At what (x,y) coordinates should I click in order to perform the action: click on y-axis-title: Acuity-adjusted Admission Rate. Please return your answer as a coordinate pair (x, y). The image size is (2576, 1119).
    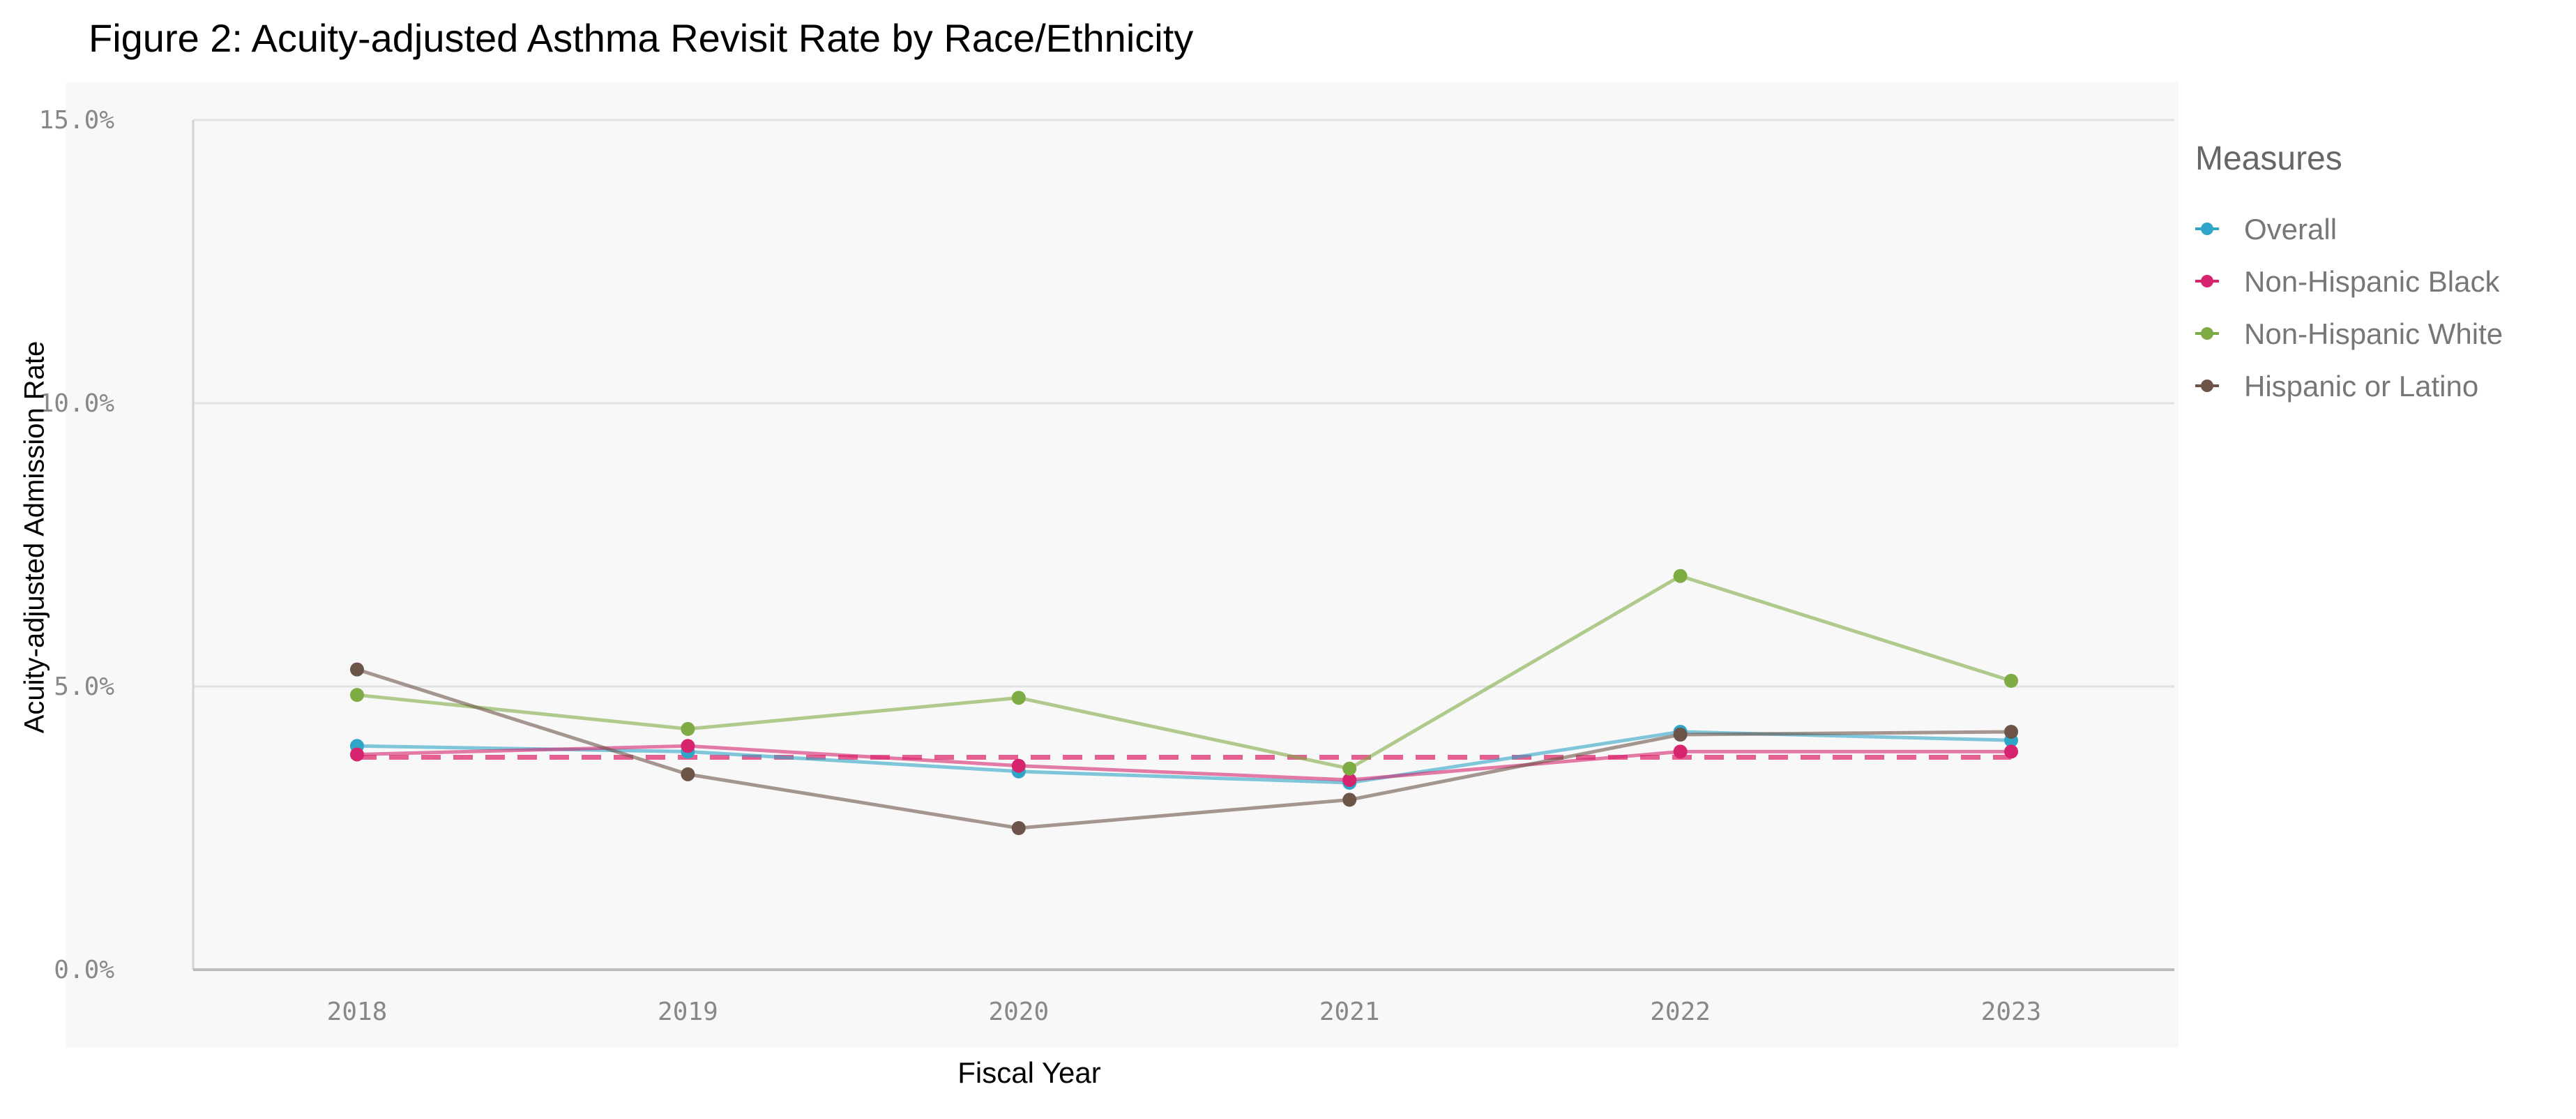
    Looking at the image, I should click on (34, 537).